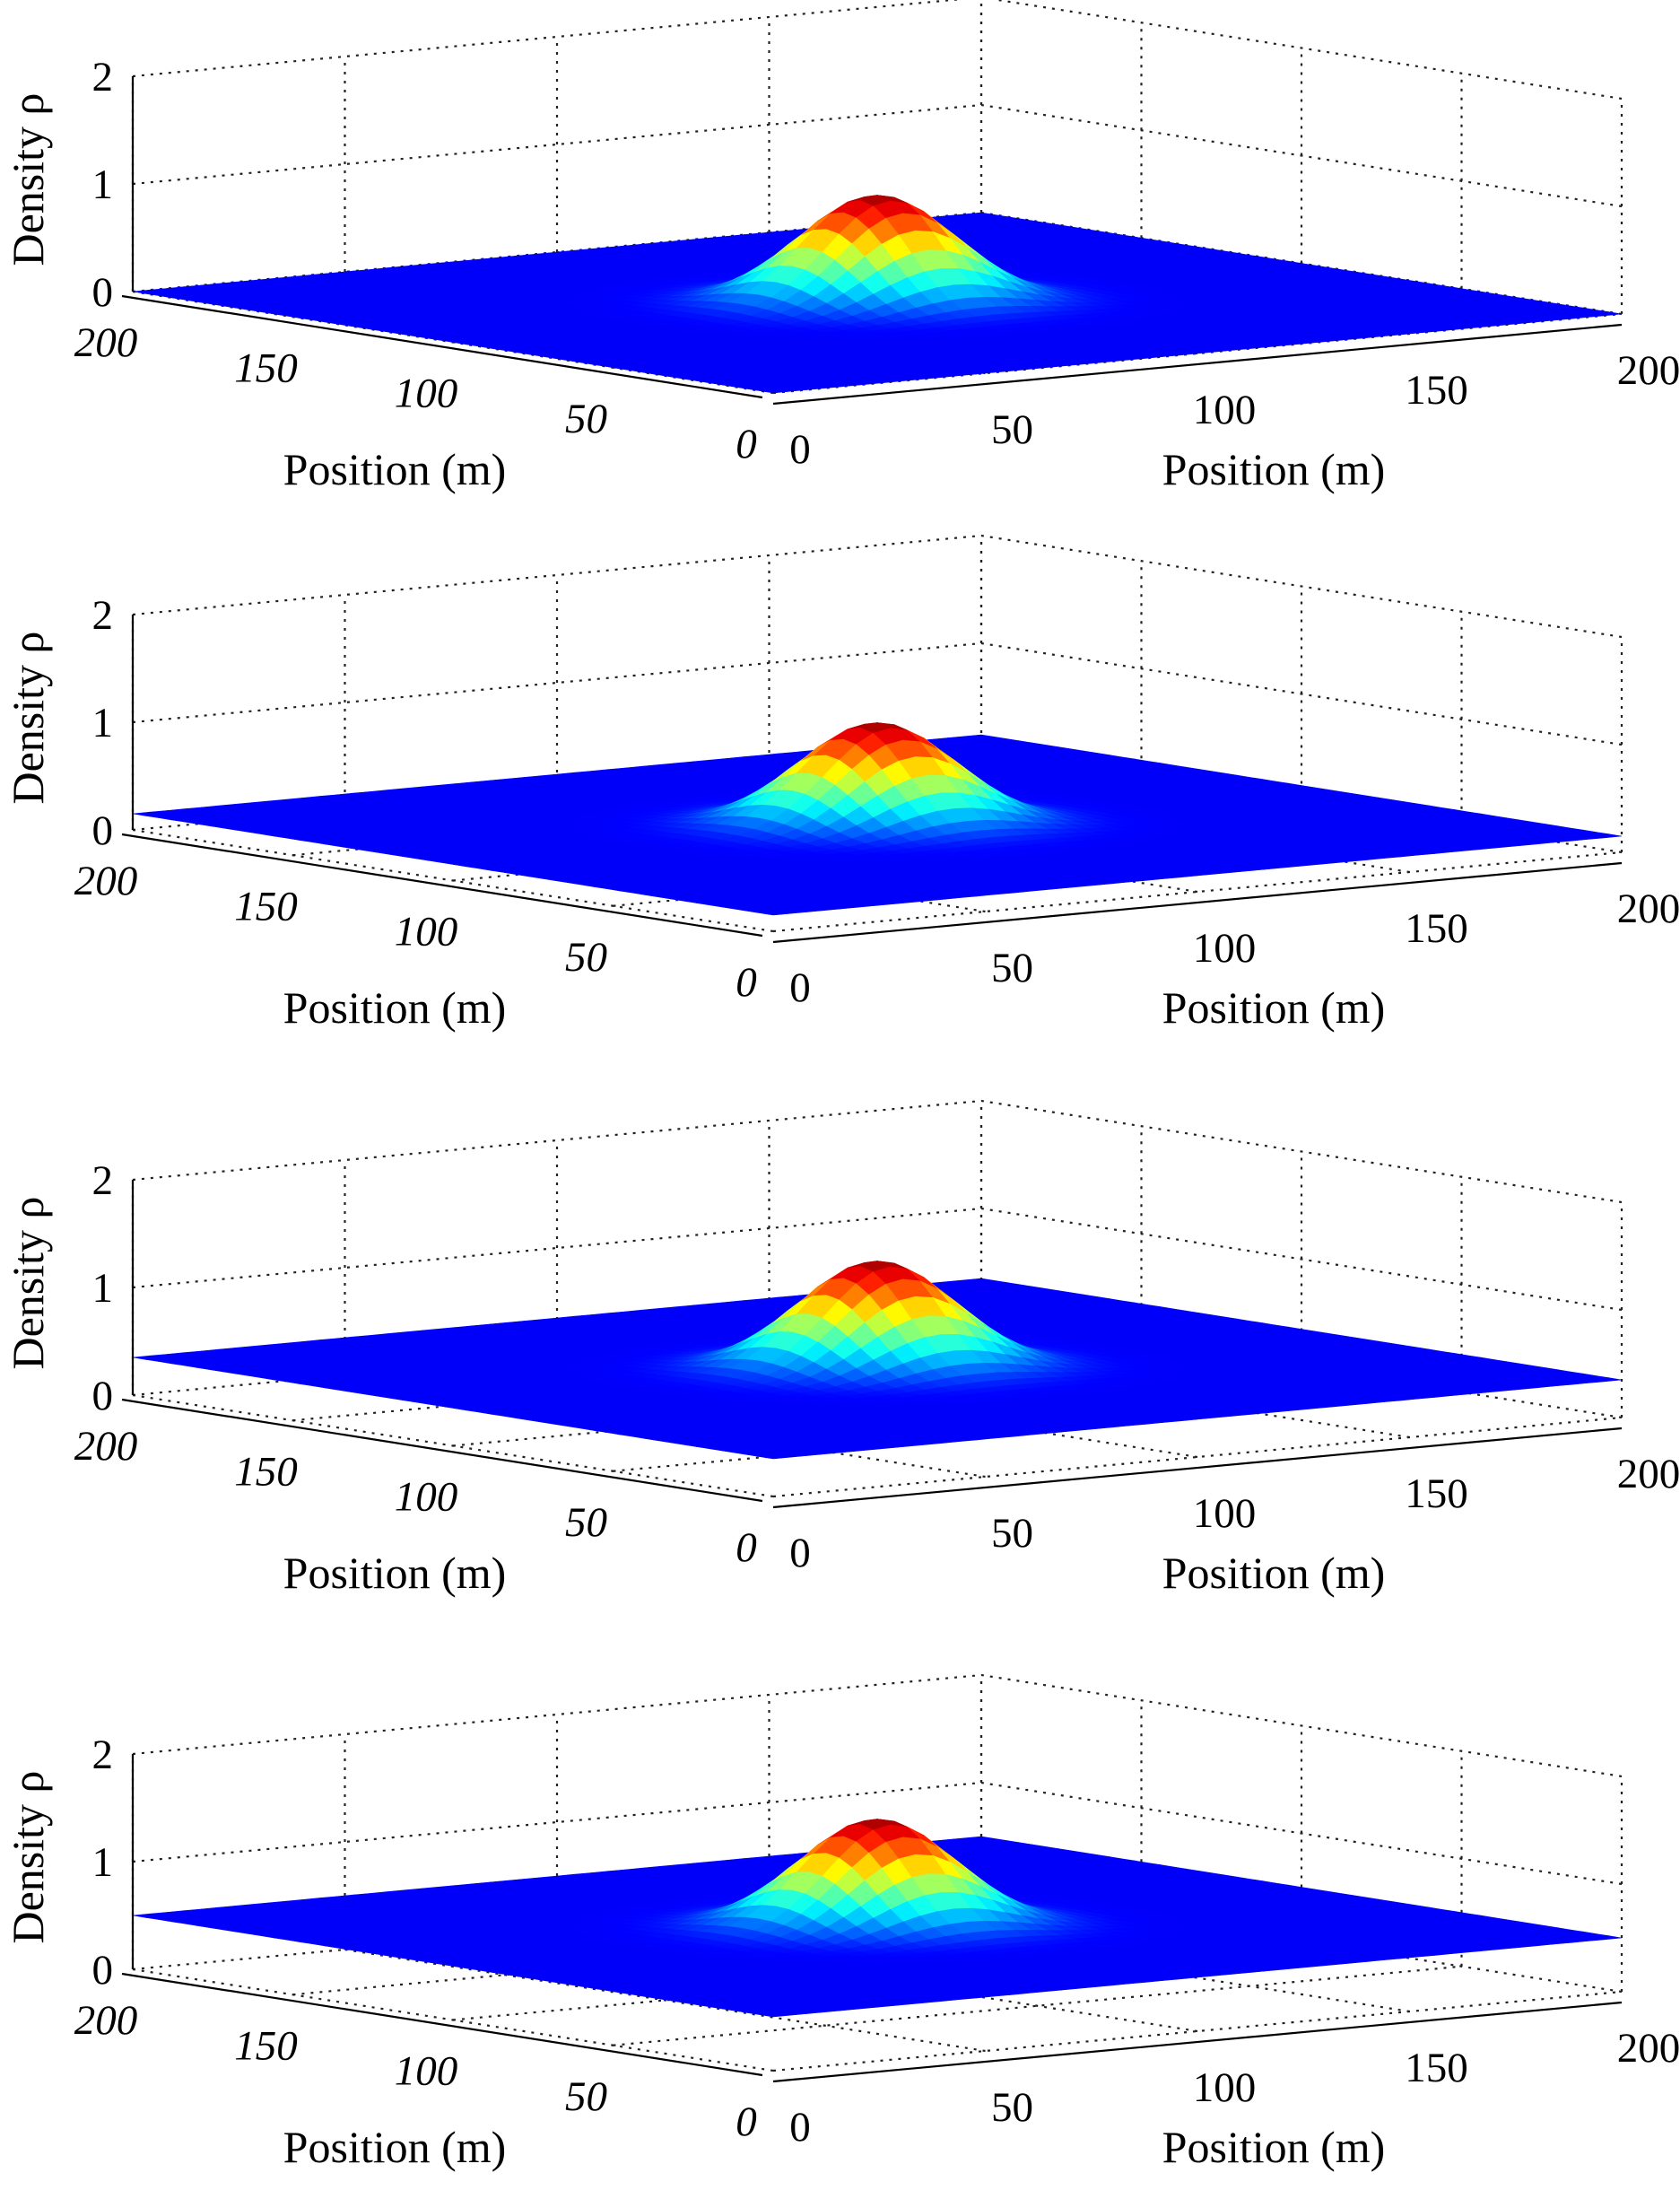 The width and height of the screenshot is (1680, 2190). Describe the element at coordinates (1225, 410) in the screenshot. I see `x-tick-label: 100` at that location.